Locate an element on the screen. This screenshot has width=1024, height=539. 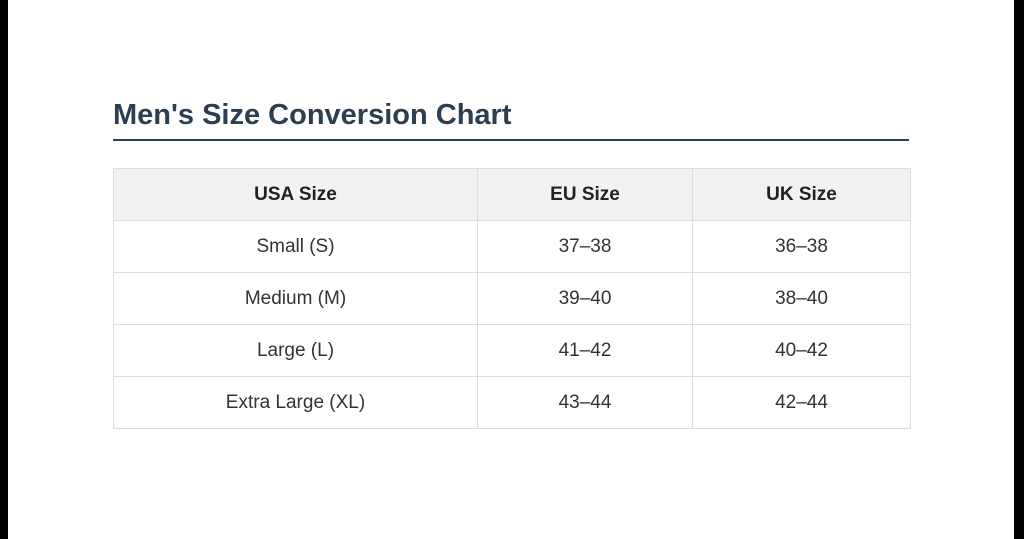
table-cell: Extra Large (XL) is located at coordinates (295, 402).